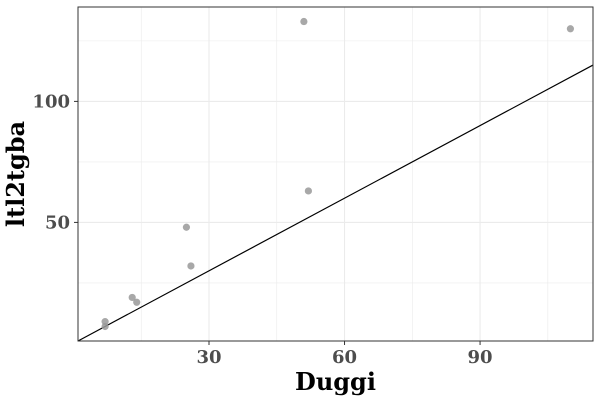 The image size is (600, 400). Describe the element at coordinates (208, 357) in the screenshot. I see `x-tick-label: 30` at that location.